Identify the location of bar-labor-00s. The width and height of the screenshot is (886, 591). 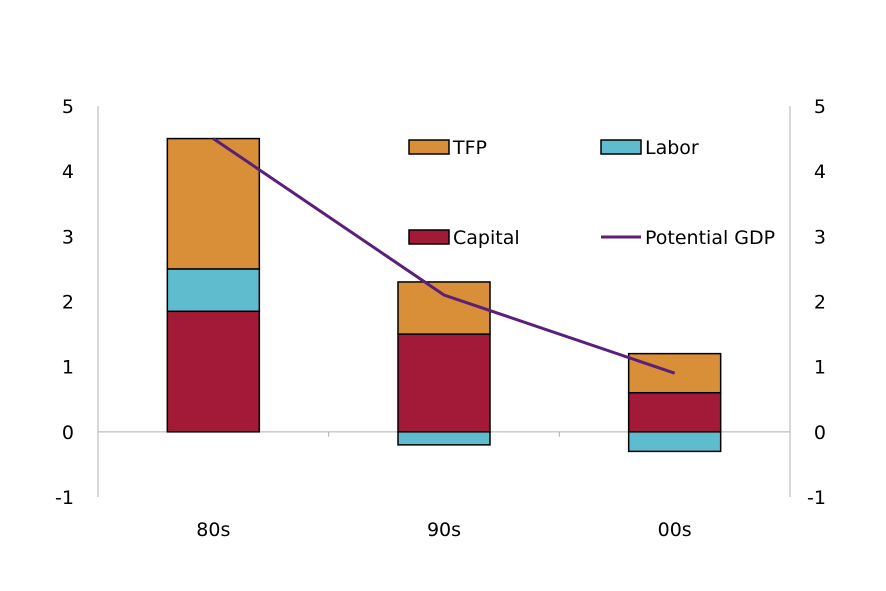
(674, 442).